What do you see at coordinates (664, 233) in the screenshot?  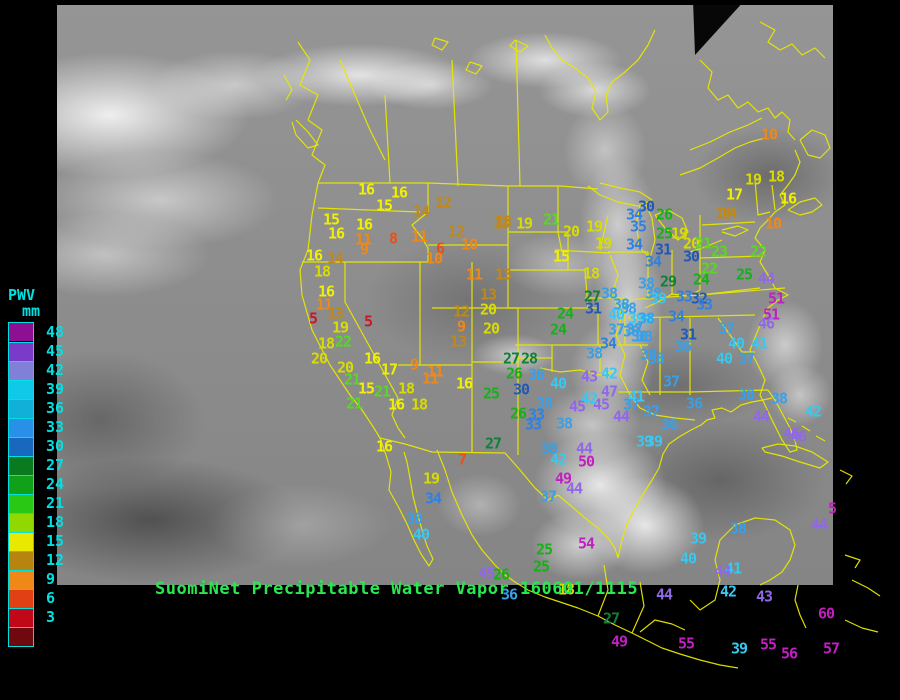 I see `station-pwv-value: 25` at bounding box center [664, 233].